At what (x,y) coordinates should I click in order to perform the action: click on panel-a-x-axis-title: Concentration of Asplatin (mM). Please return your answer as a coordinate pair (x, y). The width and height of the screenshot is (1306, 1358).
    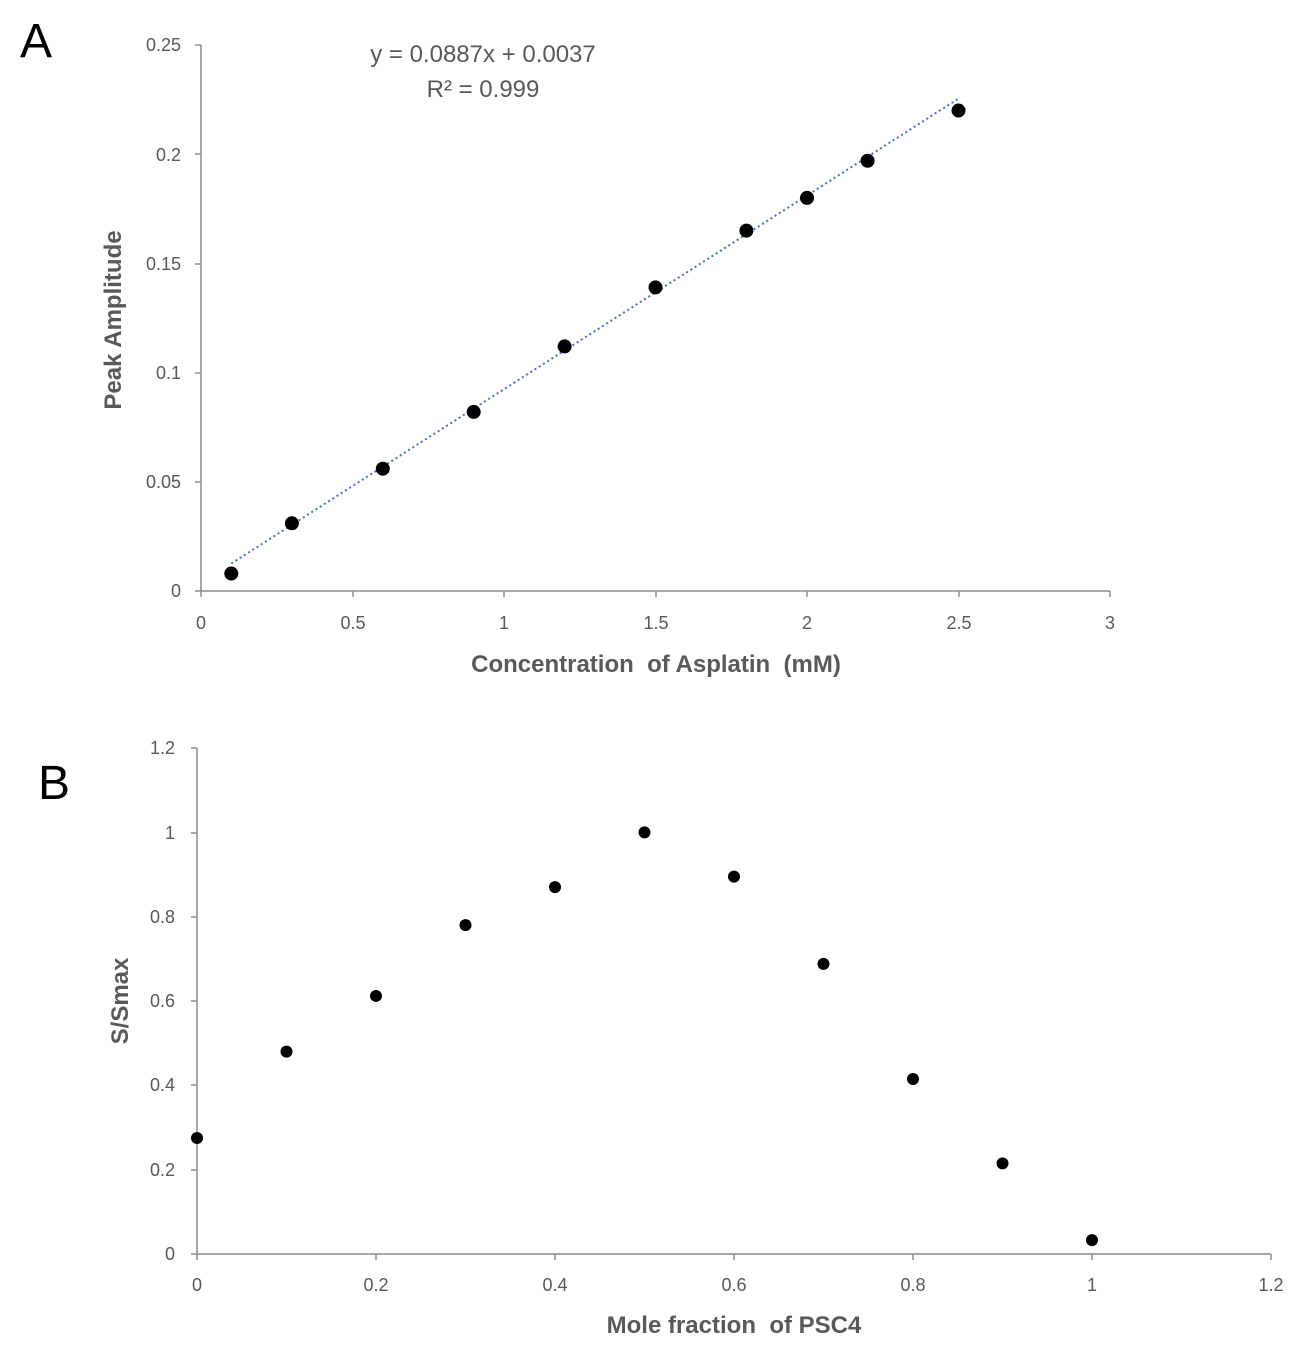
    Looking at the image, I should click on (656, 664).